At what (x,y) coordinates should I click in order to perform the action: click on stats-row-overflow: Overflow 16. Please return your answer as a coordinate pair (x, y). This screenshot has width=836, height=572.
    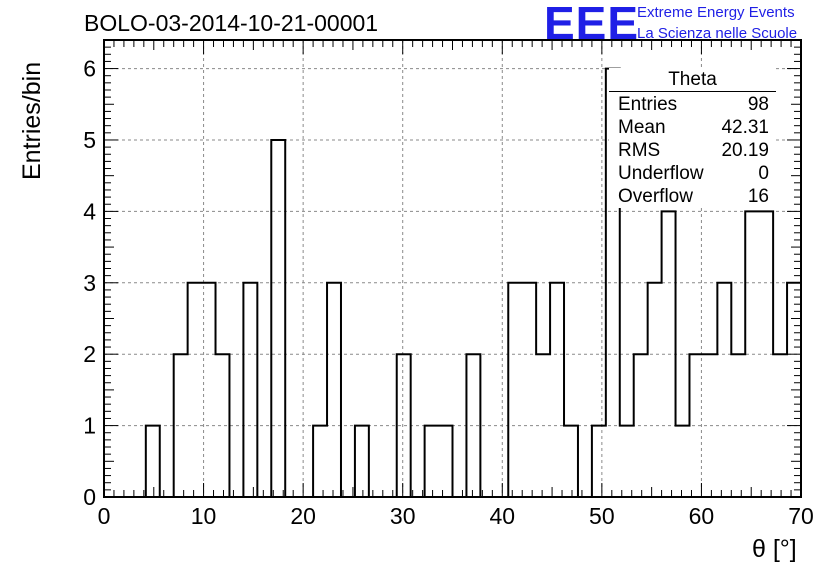
    Looking at the image, I should click on (692, 196).